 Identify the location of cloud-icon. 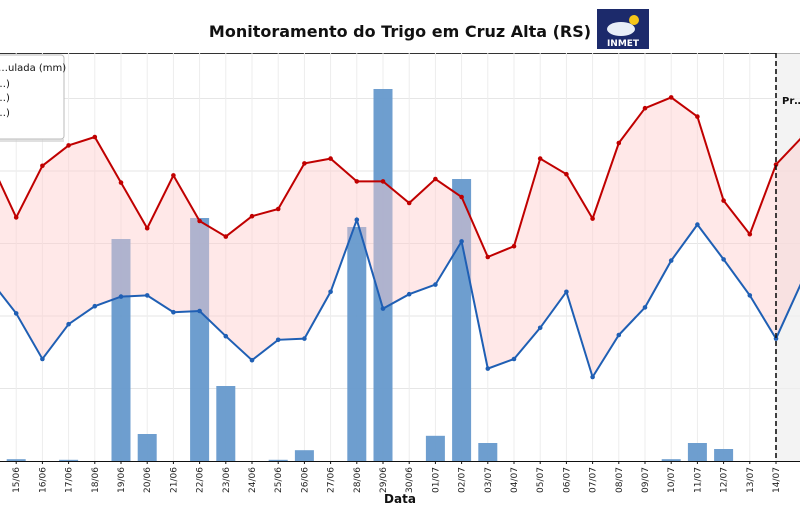
(621, 29).